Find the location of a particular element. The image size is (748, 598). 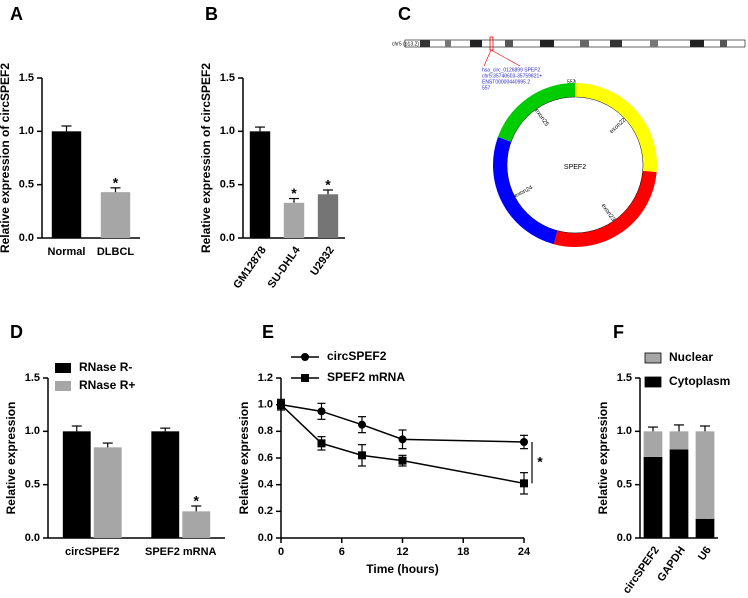

x-tick-label: 18 is located at coordinates (463, 552).